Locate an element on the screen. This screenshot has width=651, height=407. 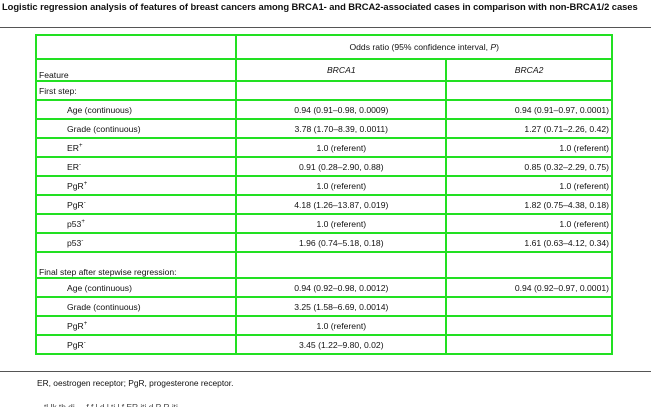
brca1-value: 4.18 (1.26–13.87, 0.019) is located at coordinates (341, 204).